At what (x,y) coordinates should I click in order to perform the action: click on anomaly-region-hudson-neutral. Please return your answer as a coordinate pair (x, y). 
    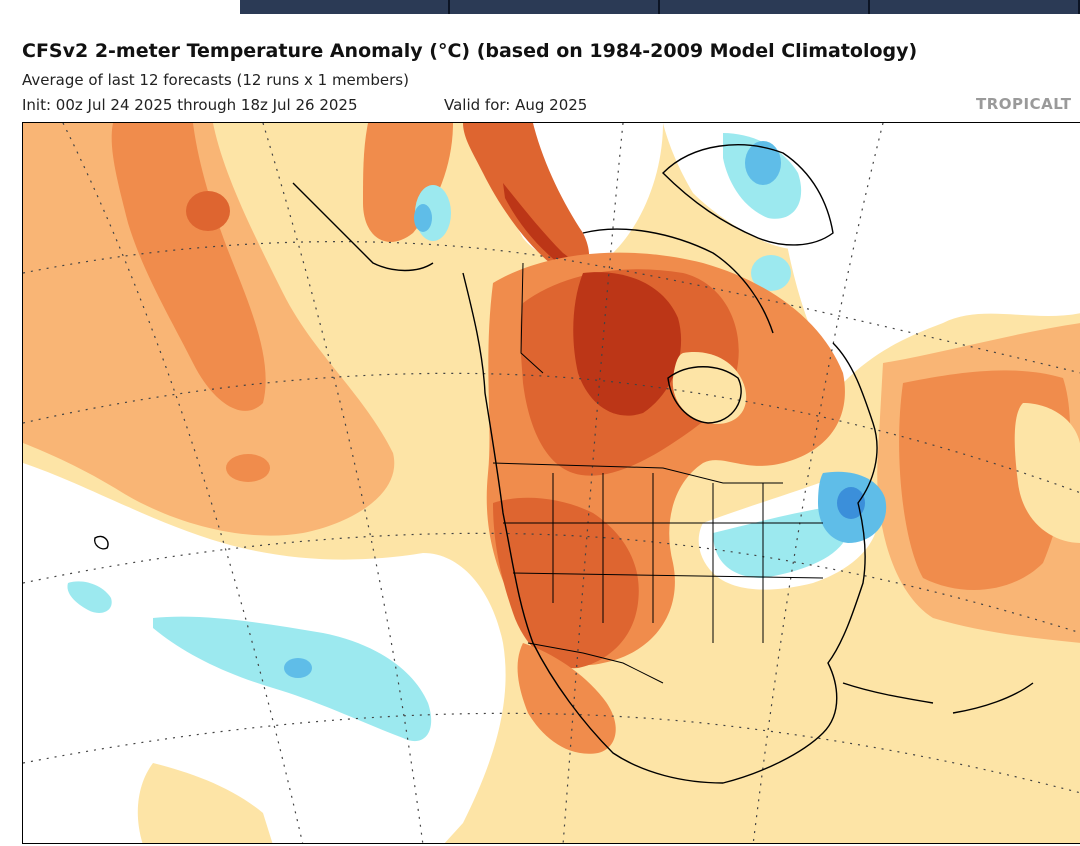
    Looking at the image, I should click on (709, 388).